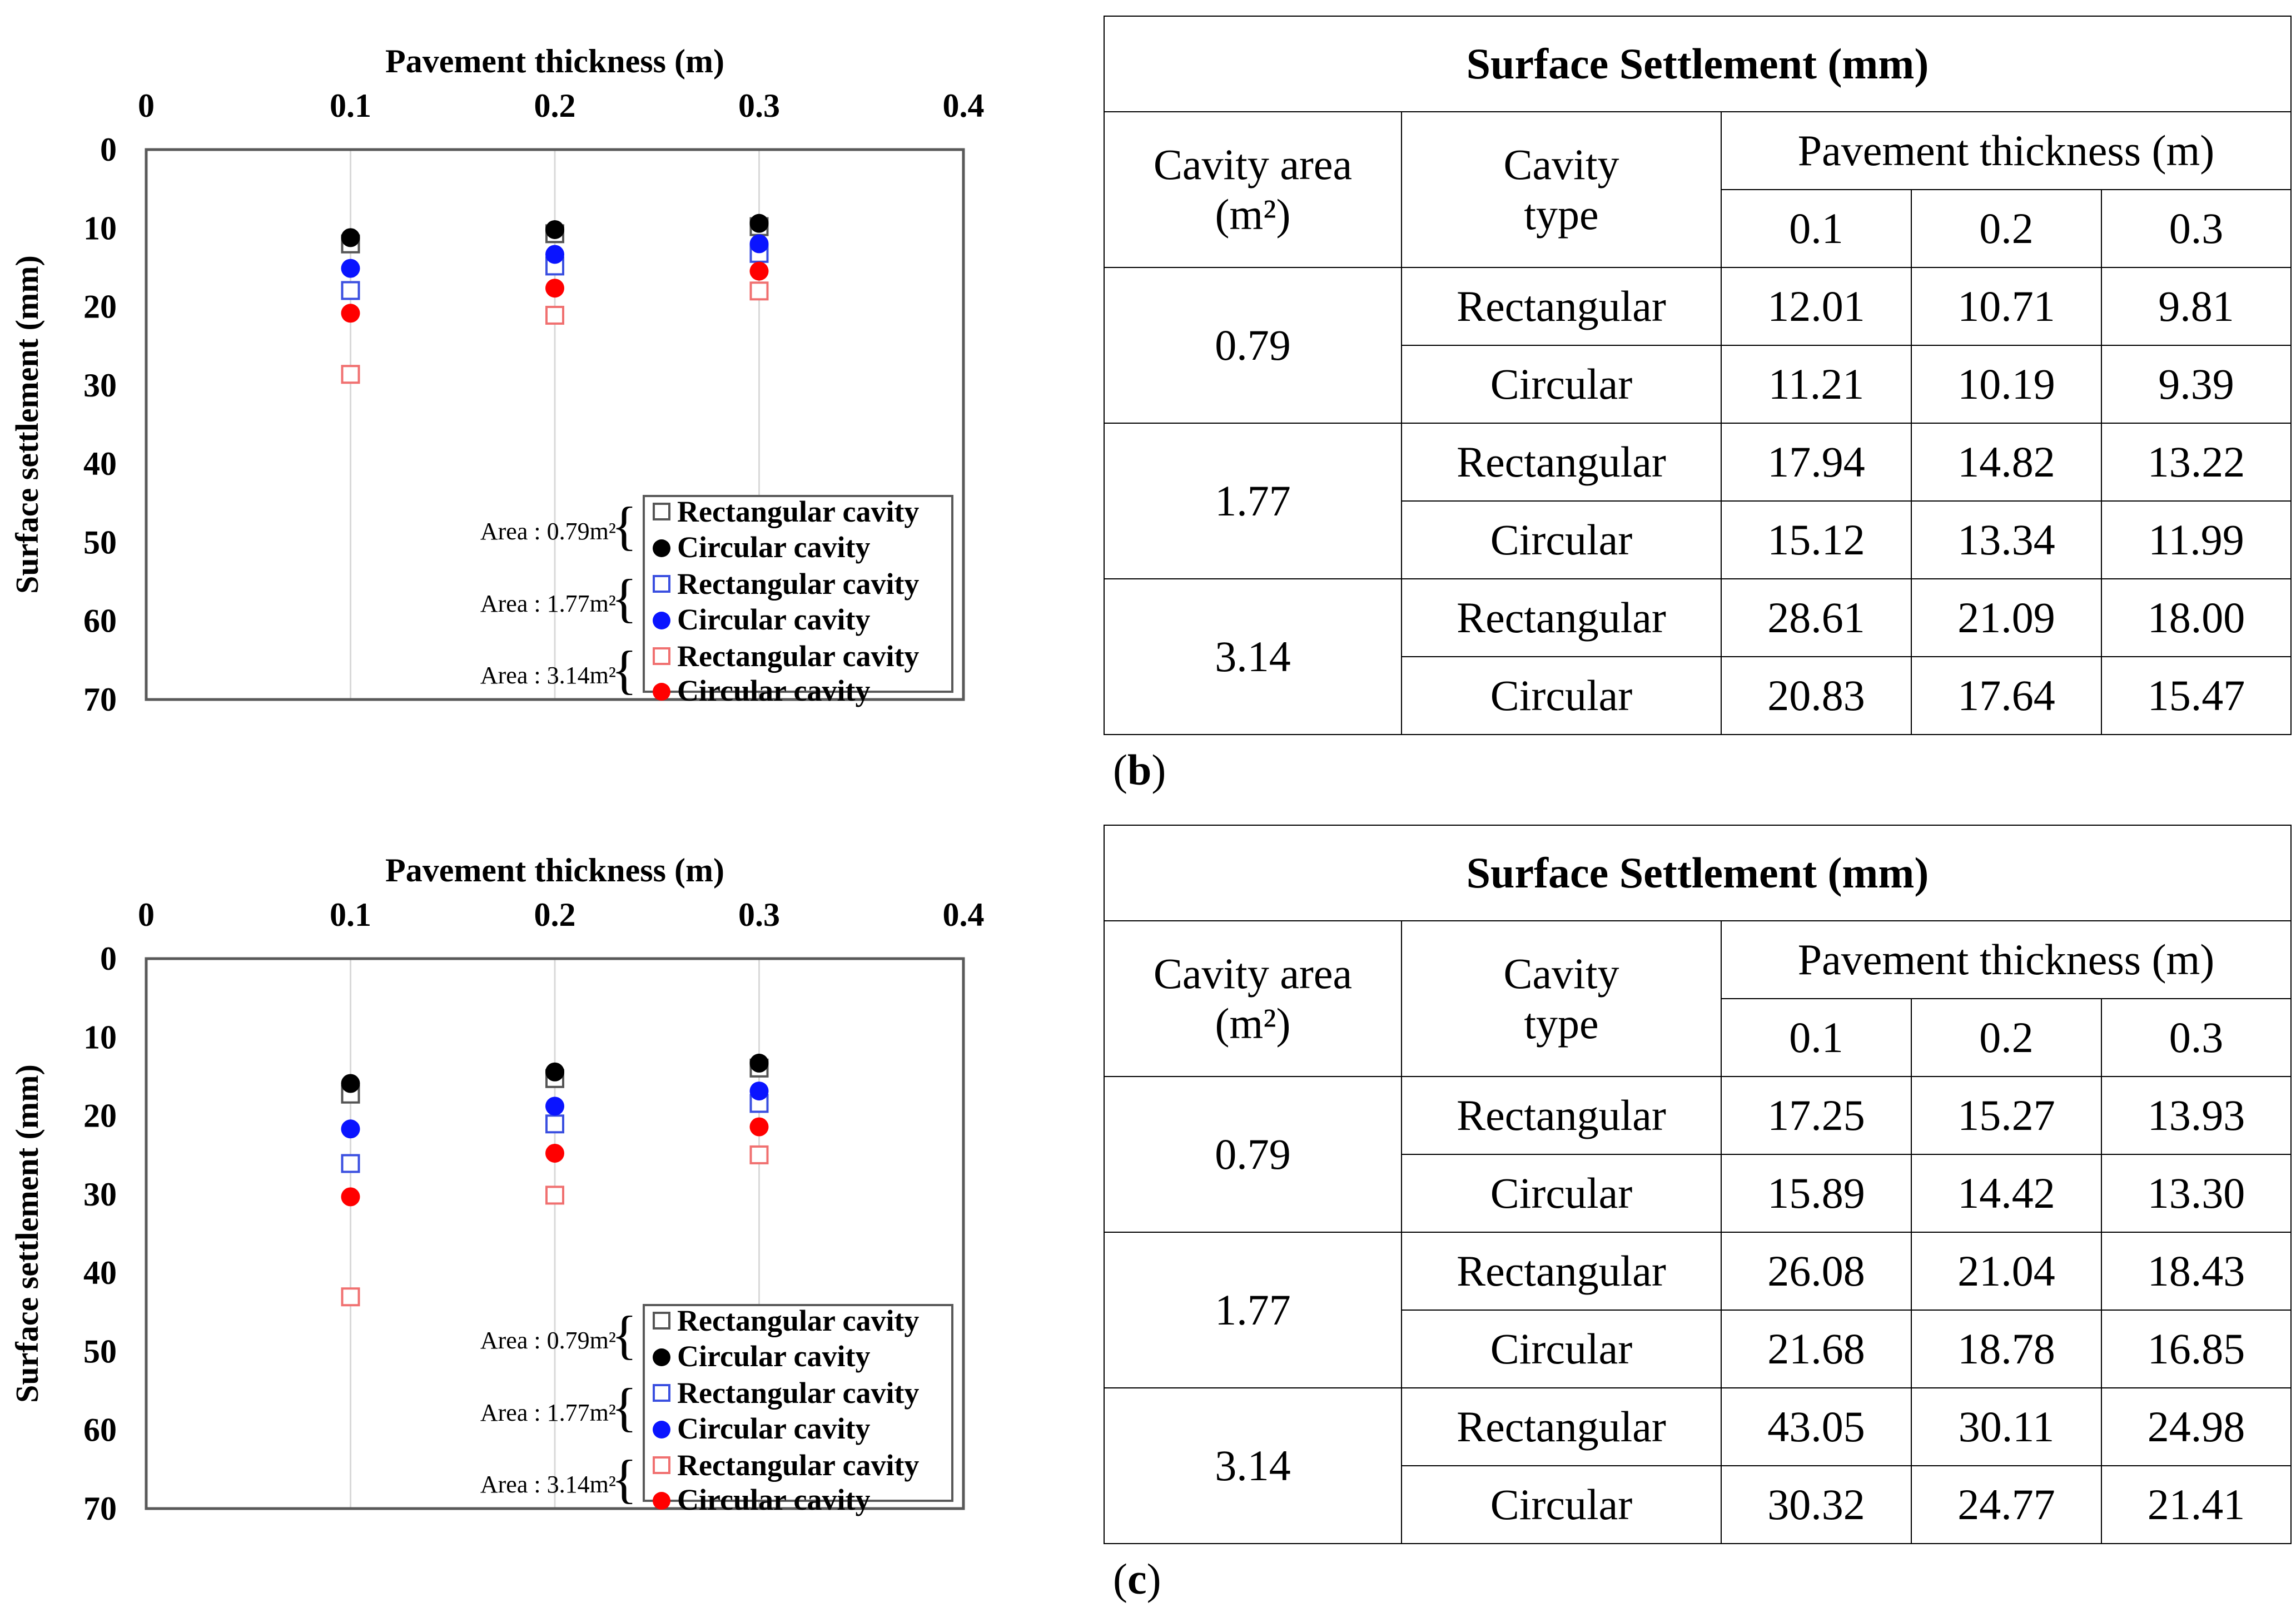 Image resolution: width=2296 pixels, height=1622 pixels. What do you see at coordinates (1816, 695) in the screenshot?
I see `cell-value: 20.83` at bounding box center [1816, 695].